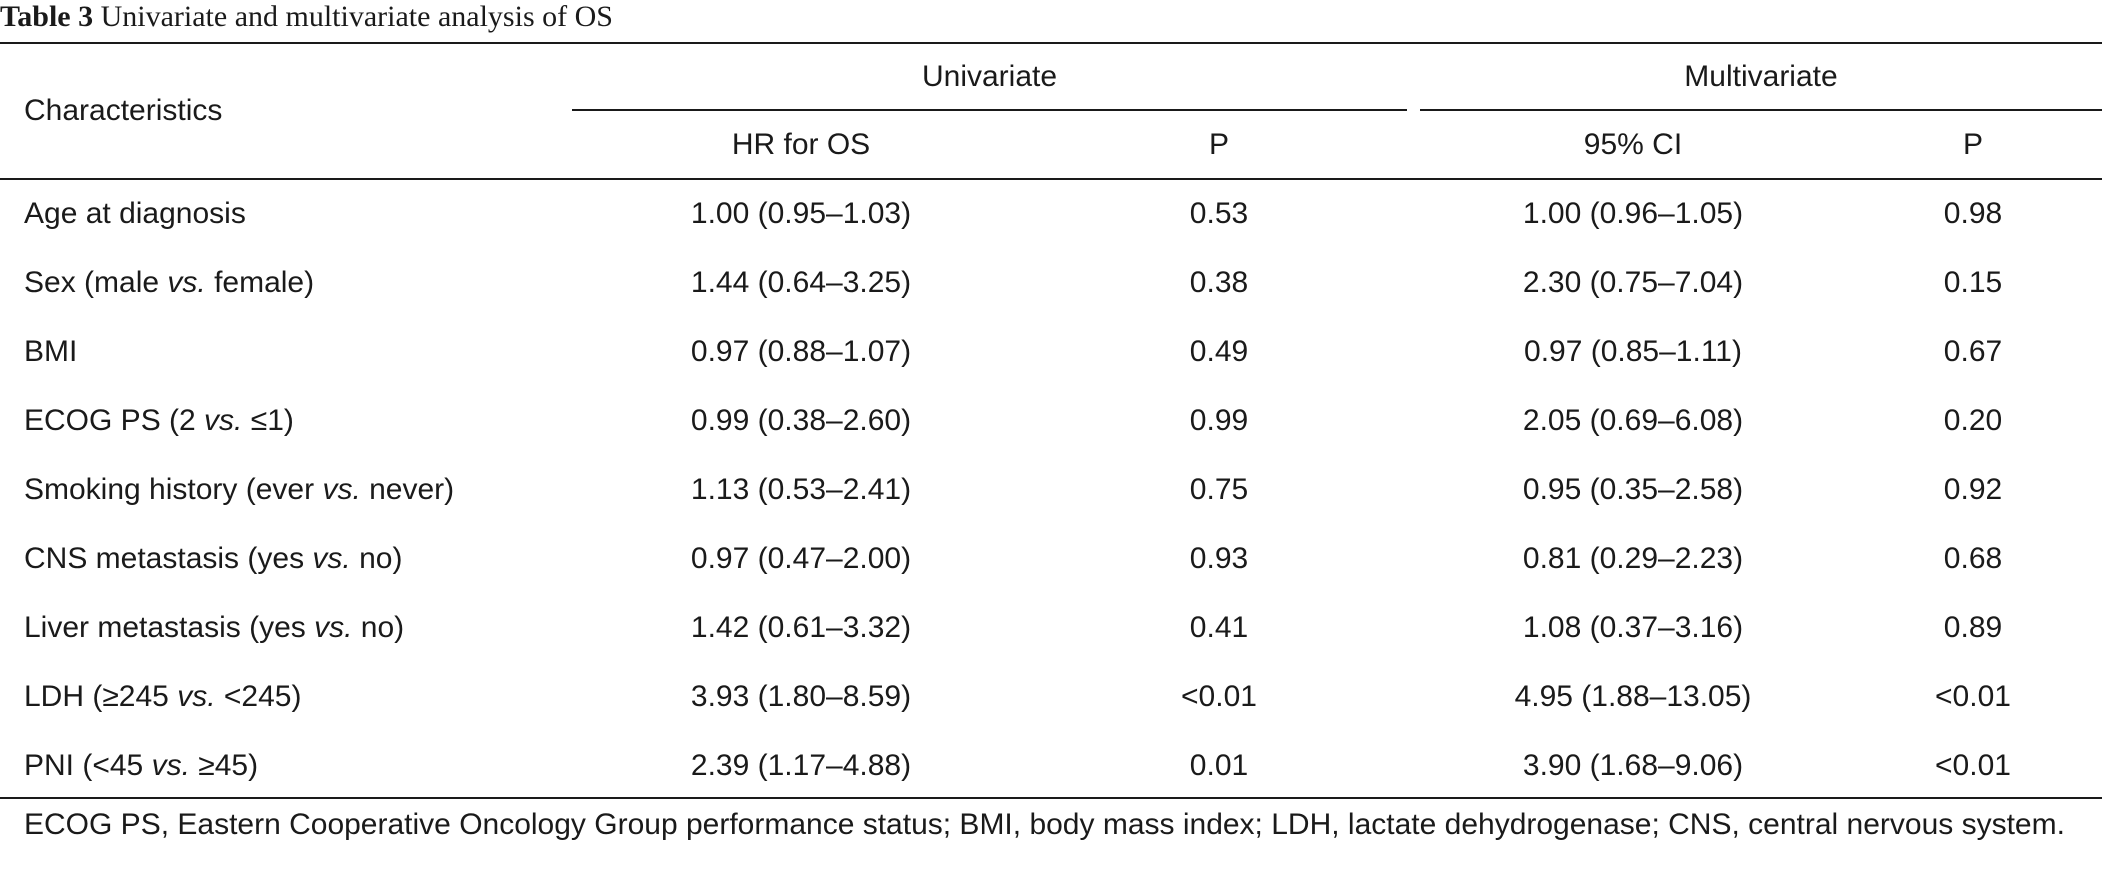 Image resolution: width=2102 pixels, height=893 pixels. What do you see at coordinates (1973, 351) in the screenshot?
I see `row-multi-p: 0.67` at bounding box center [1973, 351].